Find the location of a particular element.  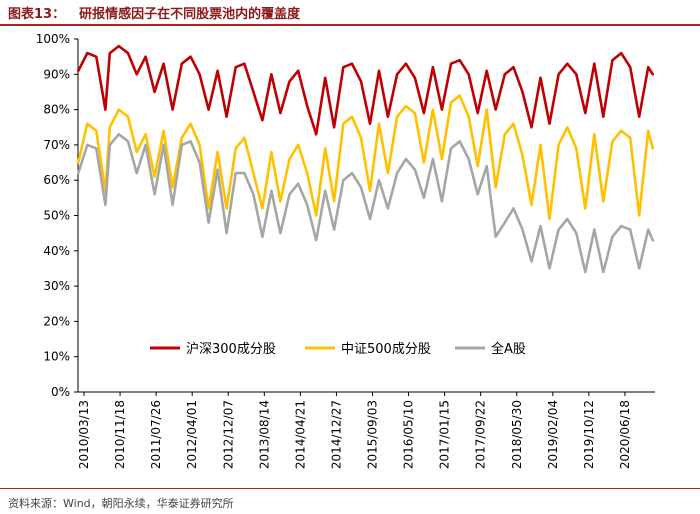

y-tick-label: 10% is located at coordinates (56, 357).